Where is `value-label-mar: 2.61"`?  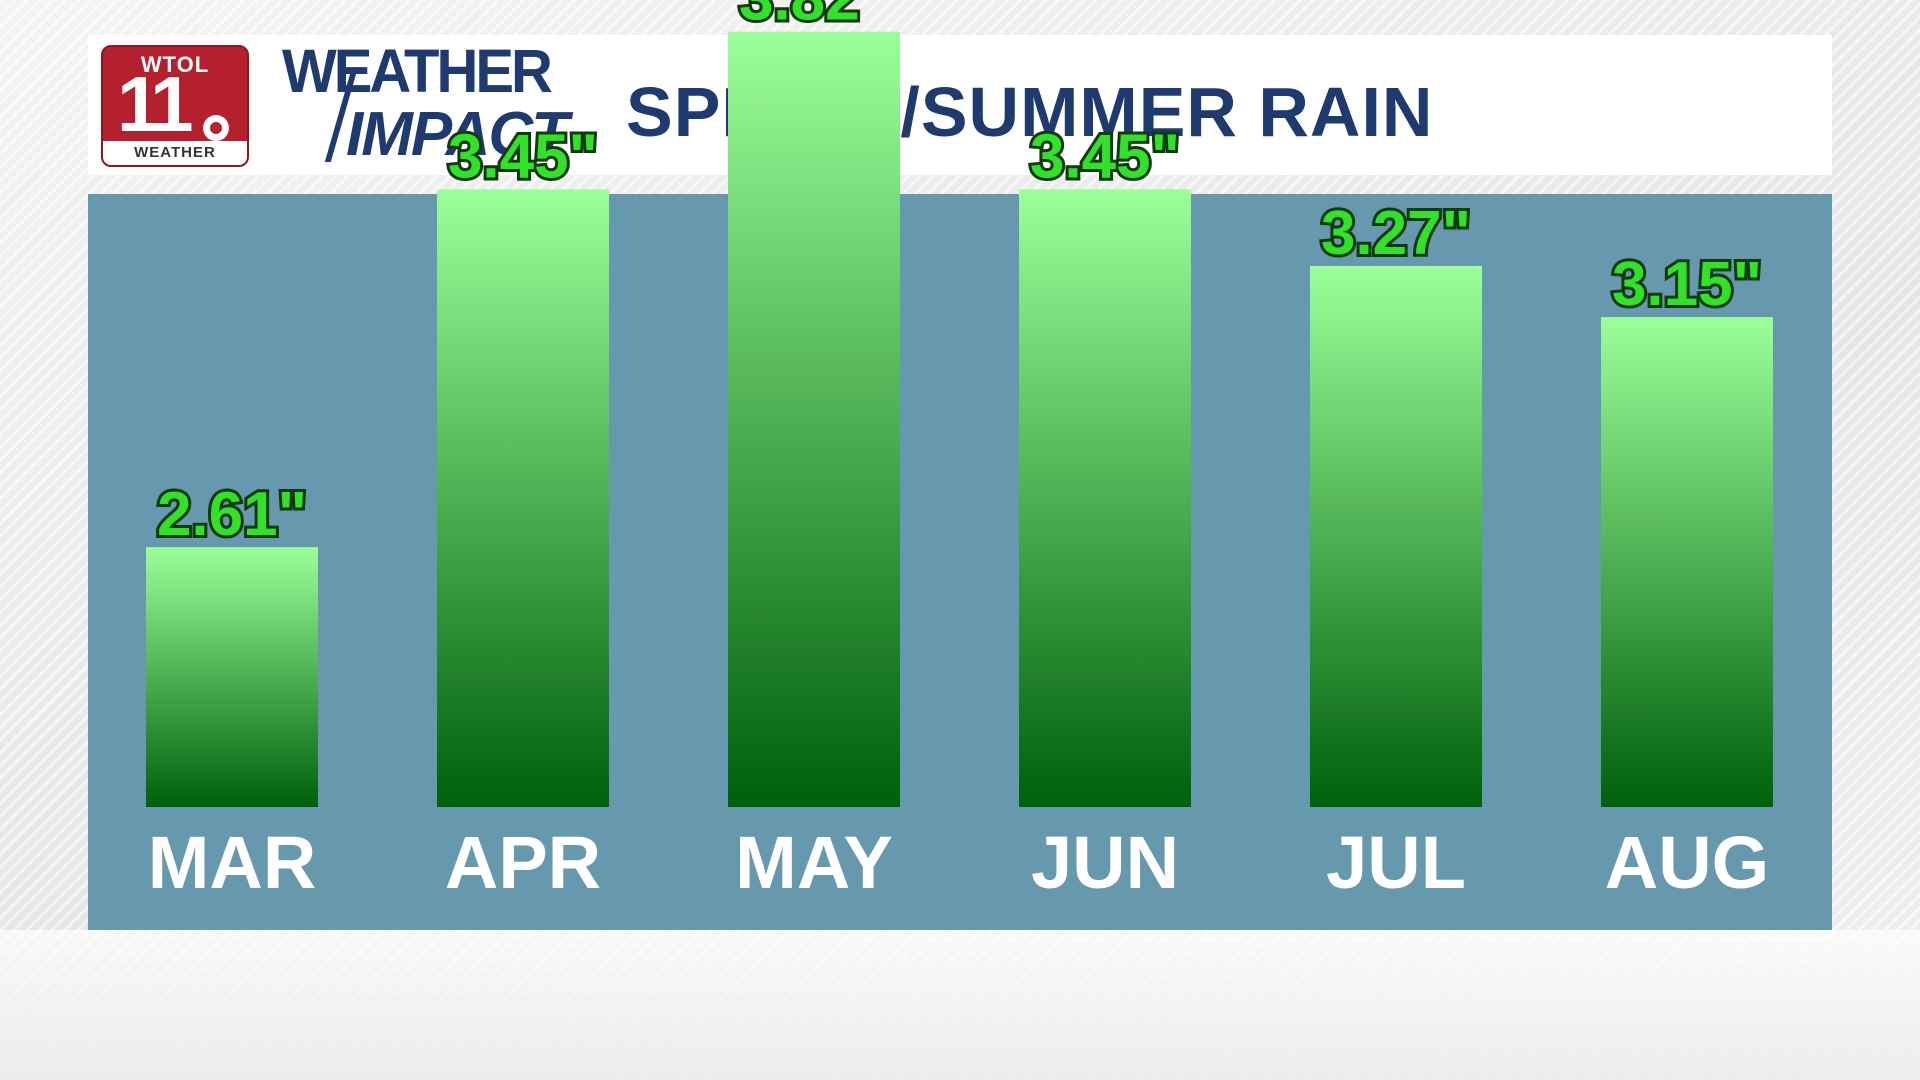 value-label-mar: 2.61" is located at coordinates (232, 514).